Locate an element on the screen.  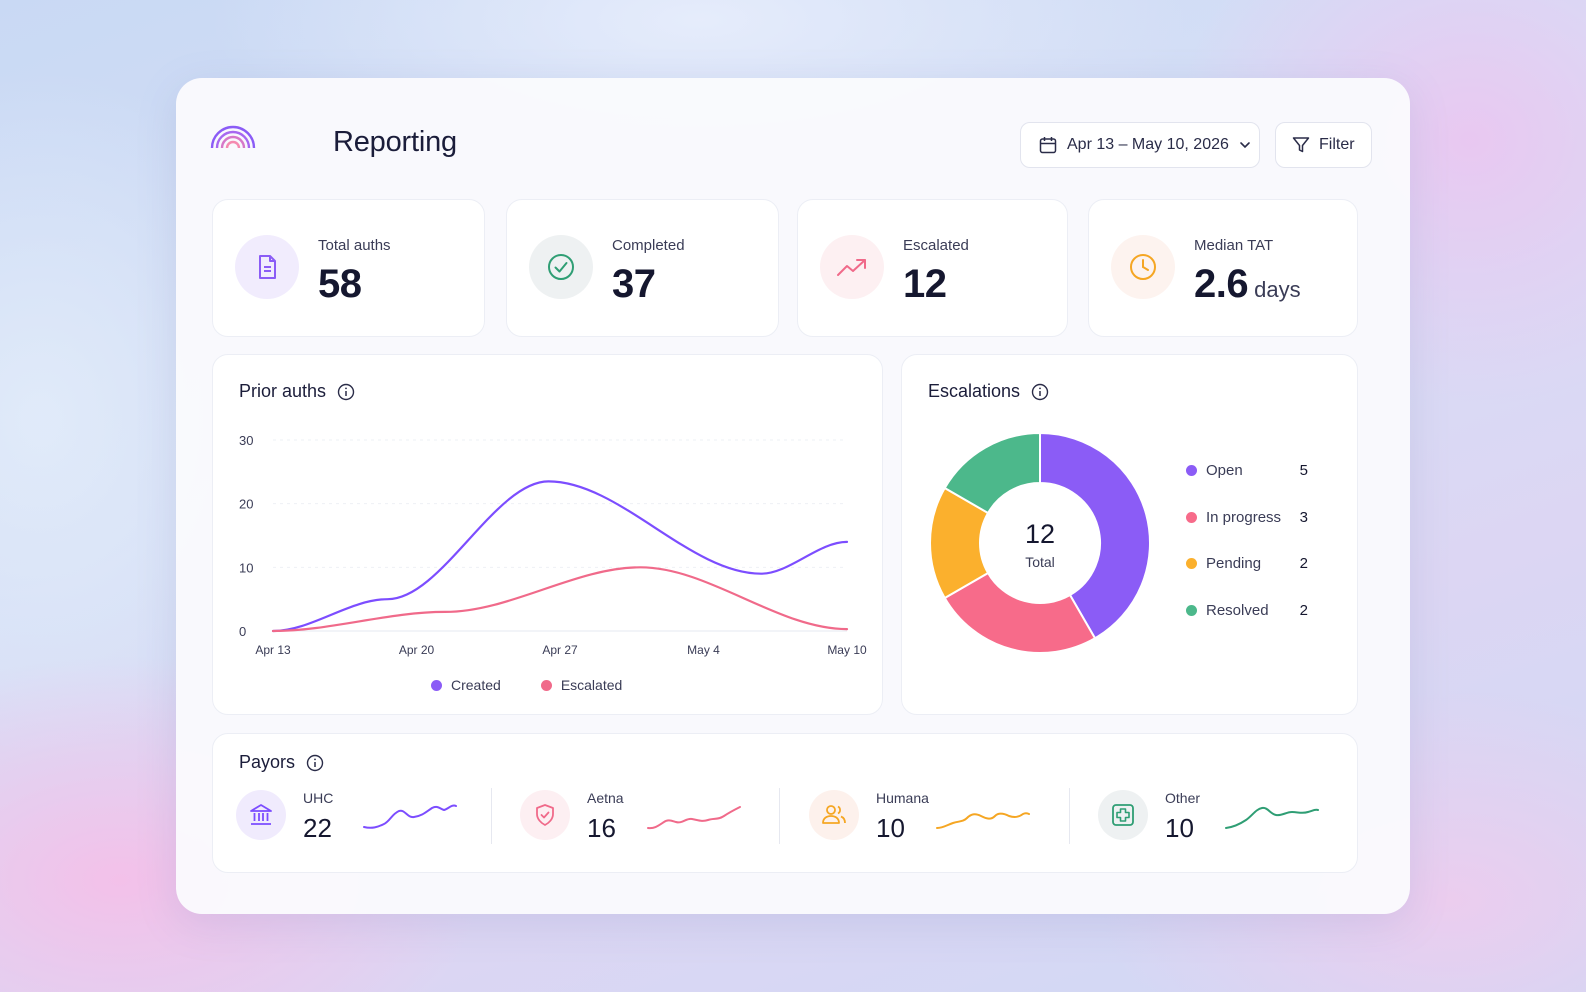
users-icon is located at coordinates (834, 814).